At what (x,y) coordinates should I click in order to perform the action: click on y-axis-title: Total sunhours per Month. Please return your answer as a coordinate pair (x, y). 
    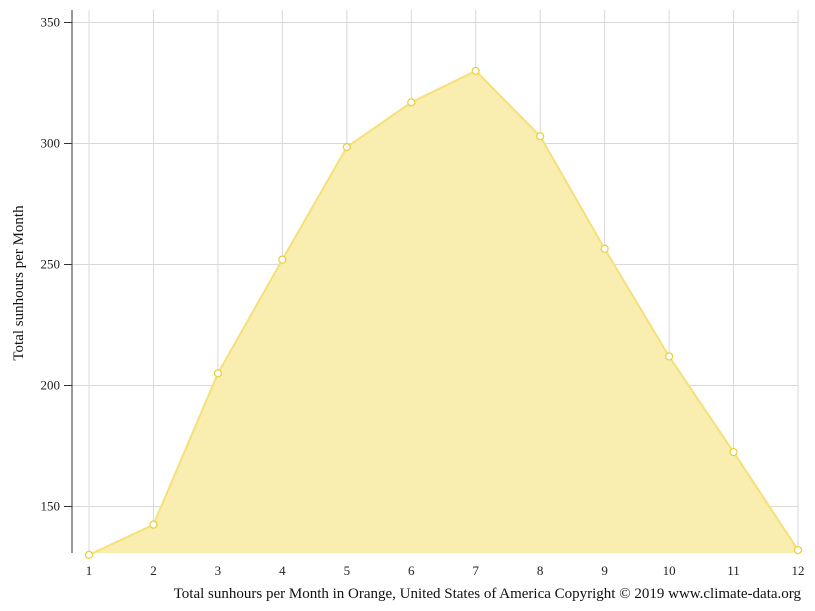
    Looking at the image, I should click on (19, 283).